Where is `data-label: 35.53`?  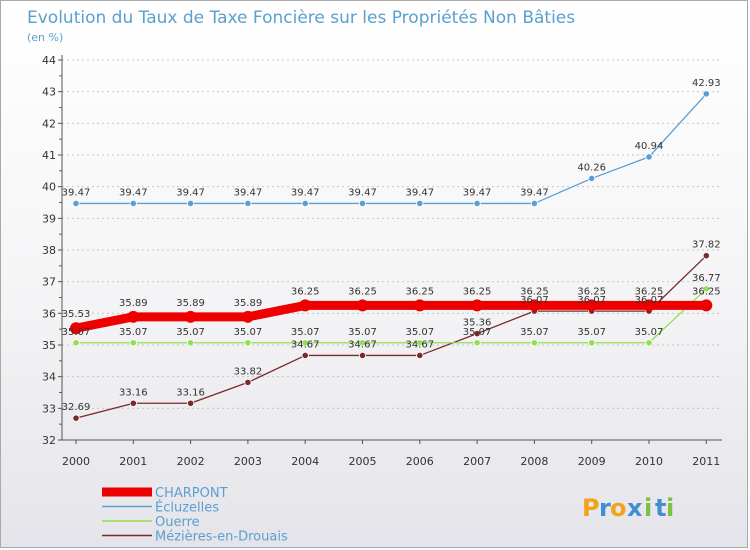 data-label: 35.53 is located at coordinates (76, 314).